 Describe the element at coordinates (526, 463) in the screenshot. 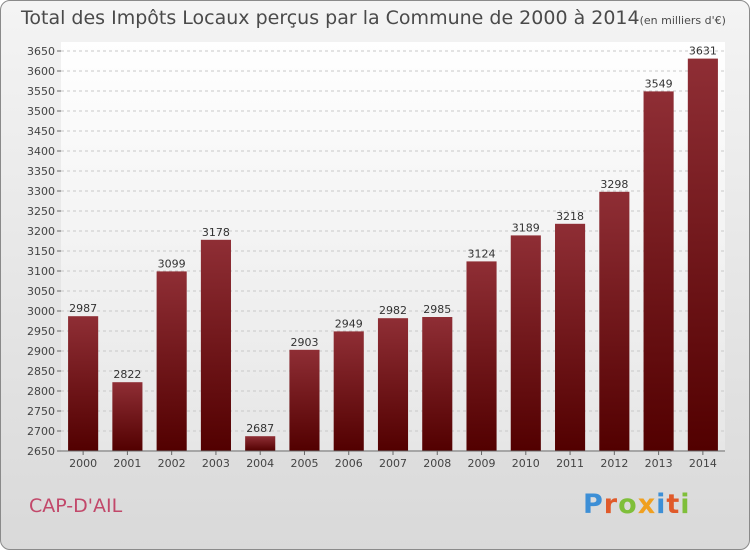

I see `x-tick-label: 2010` at that location.